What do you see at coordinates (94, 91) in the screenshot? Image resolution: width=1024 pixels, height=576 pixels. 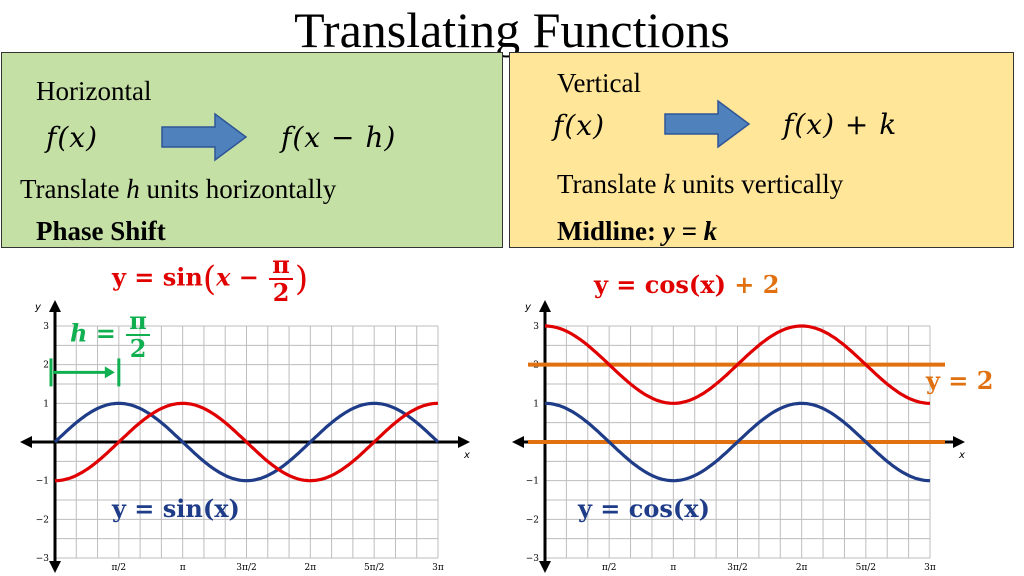 I see `horizontal-label: Horizontal` at bounding box center [94, 91].